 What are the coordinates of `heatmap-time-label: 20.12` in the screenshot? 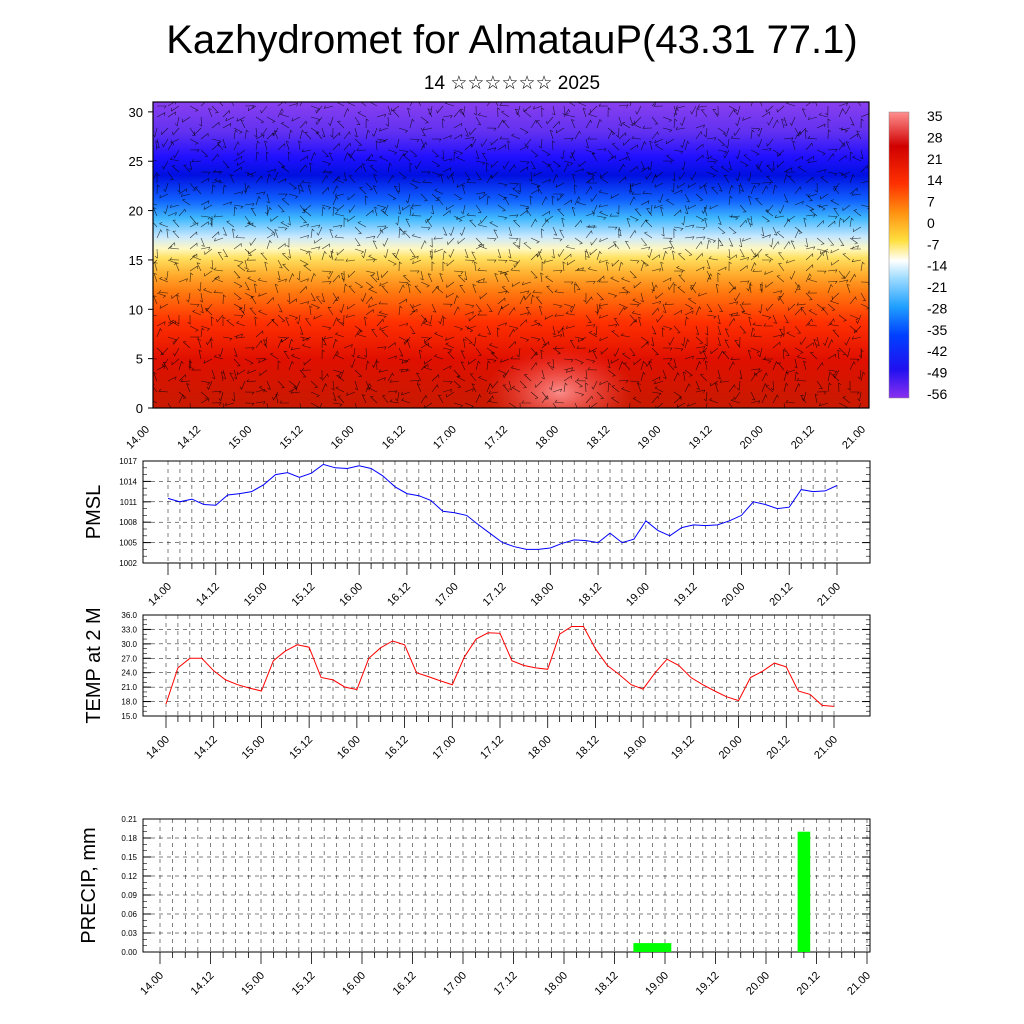 It's located at (803, 438).